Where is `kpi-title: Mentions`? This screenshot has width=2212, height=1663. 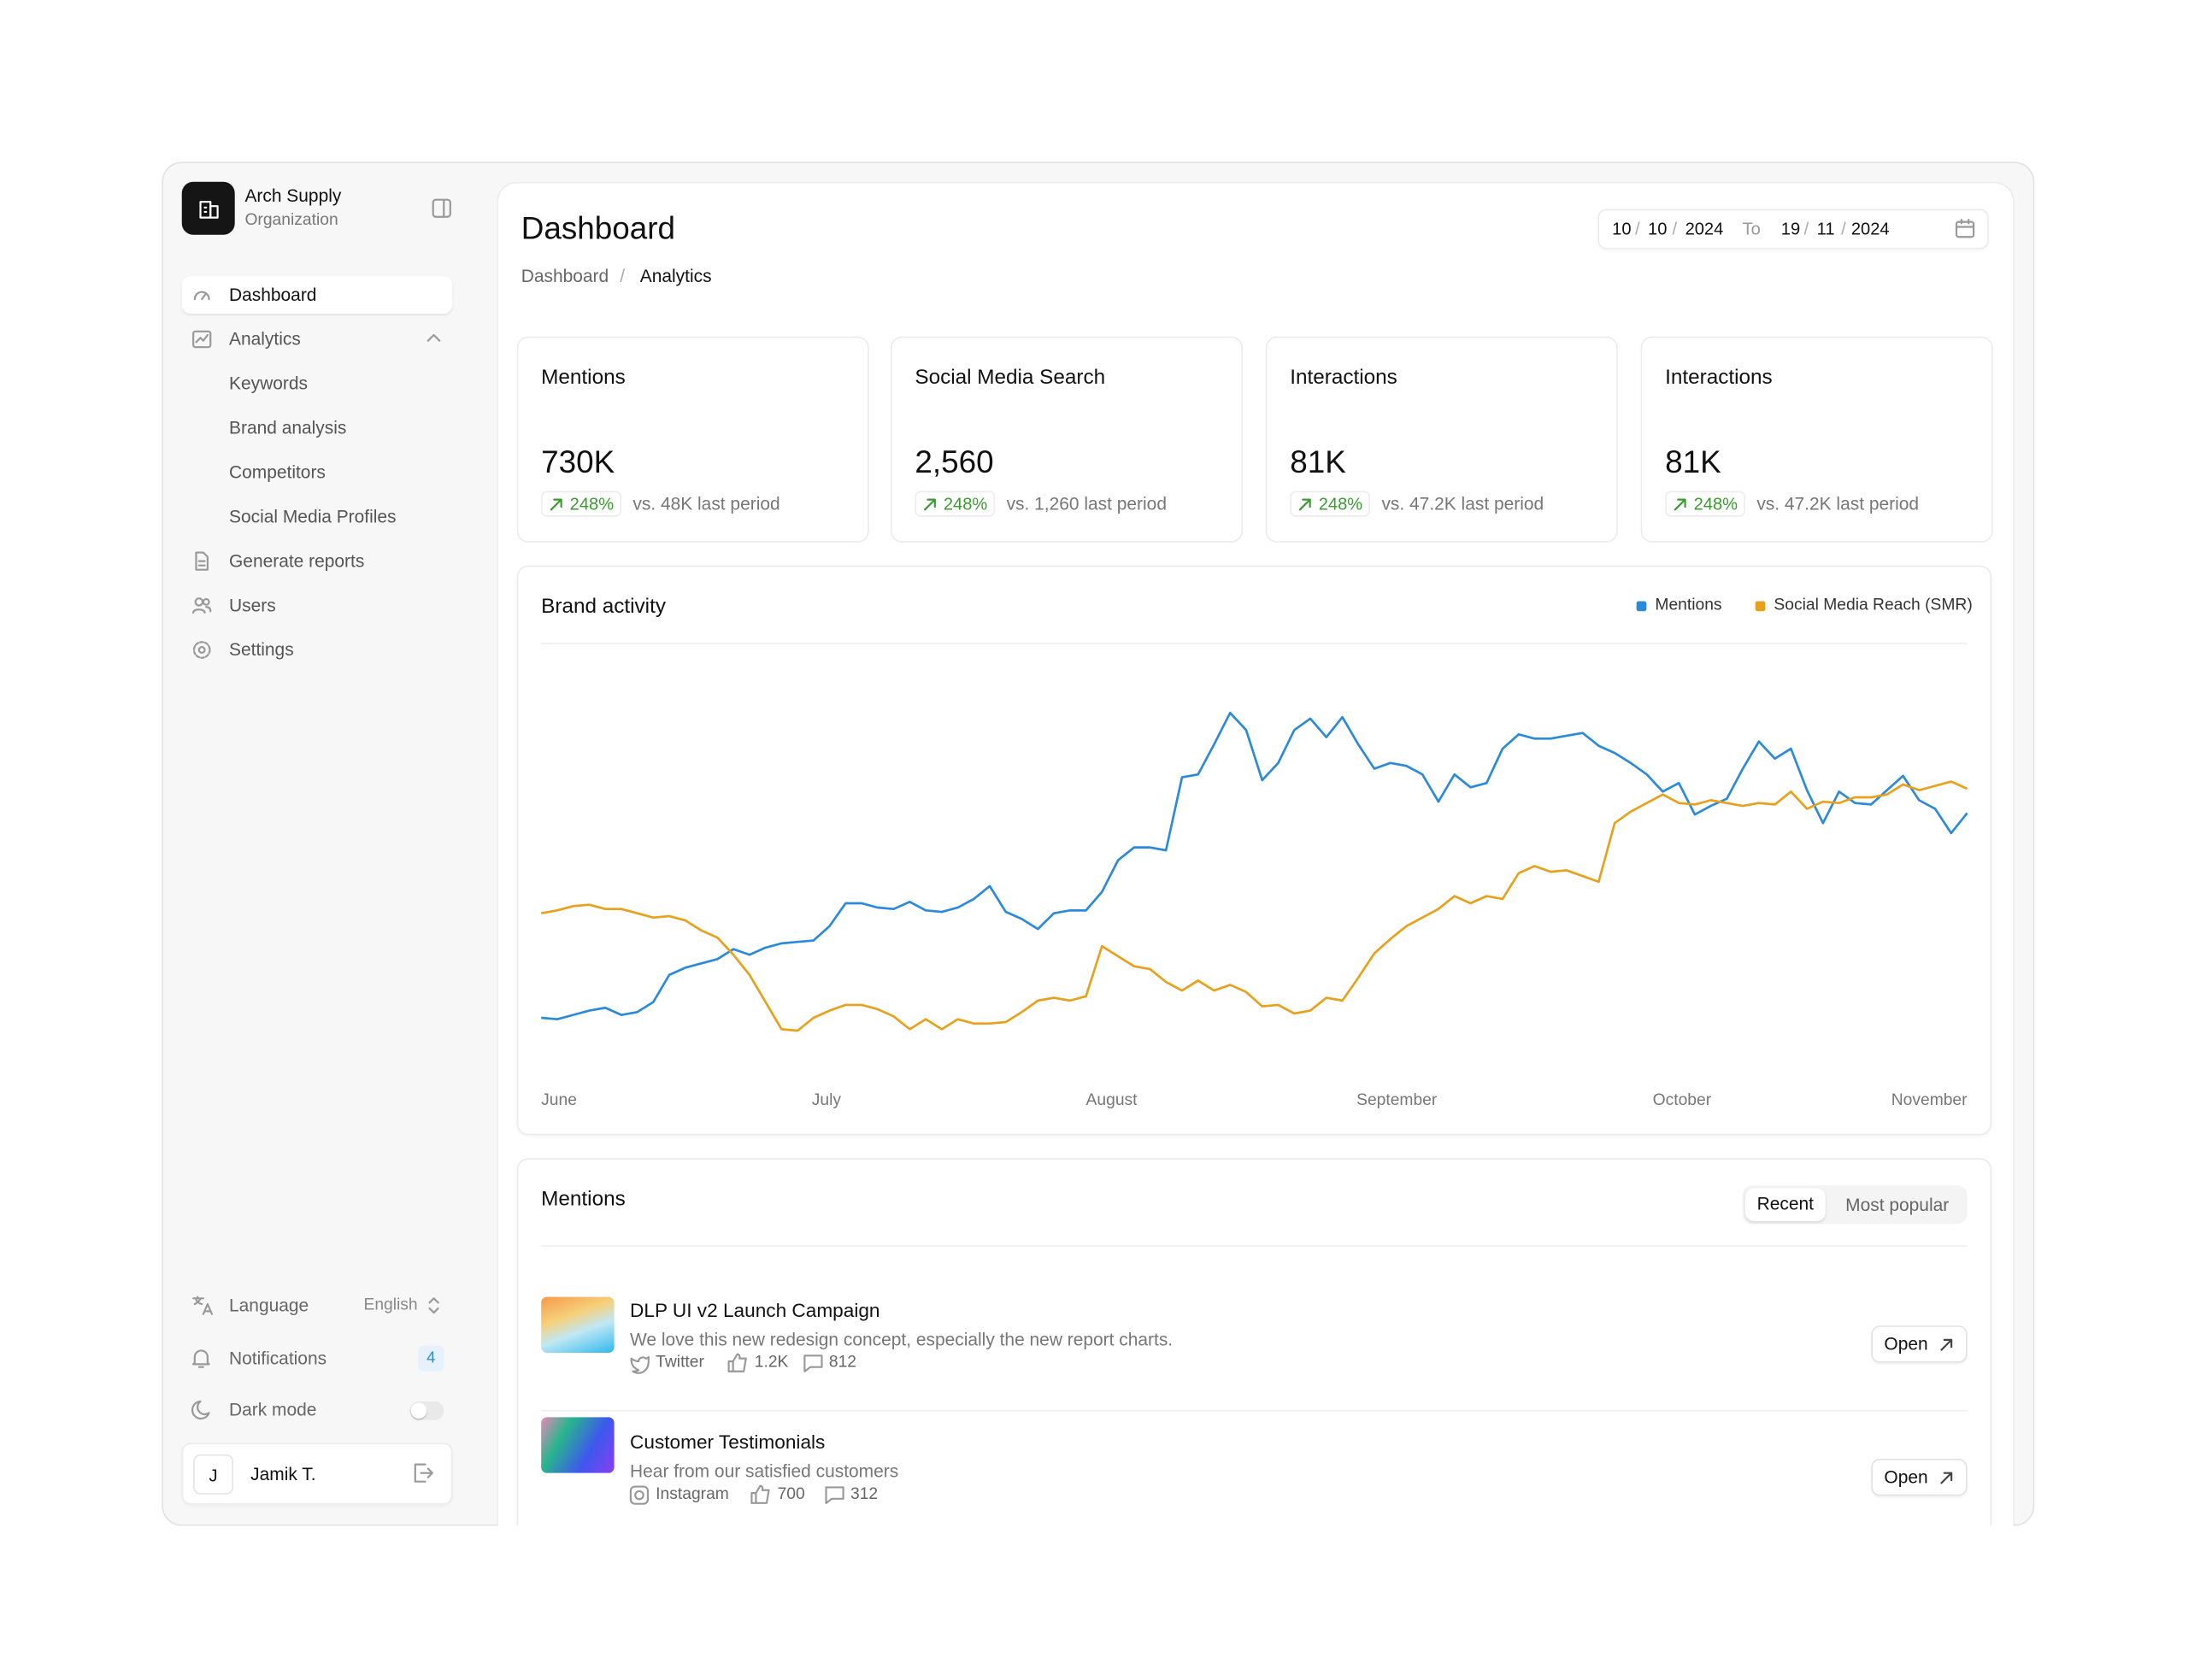
kpi-title: Mentions is located at coordinates (583, 378).